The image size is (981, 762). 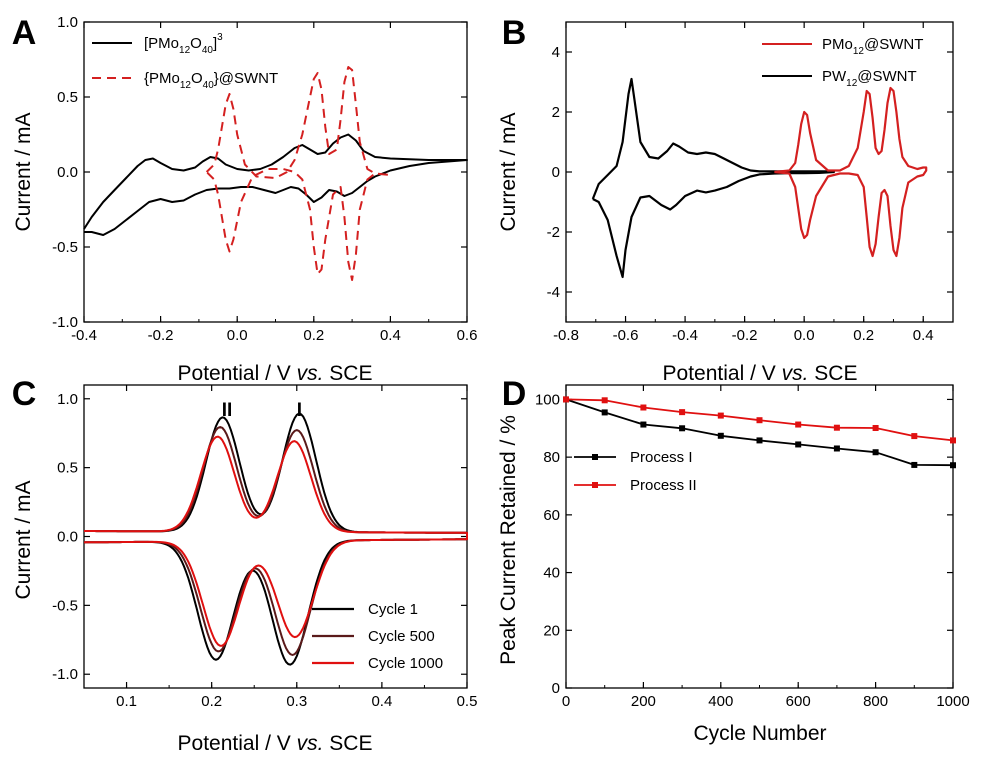 I want to click on panel-b-x-axis-title-main: Potential / V, so click(x=722, y=373).